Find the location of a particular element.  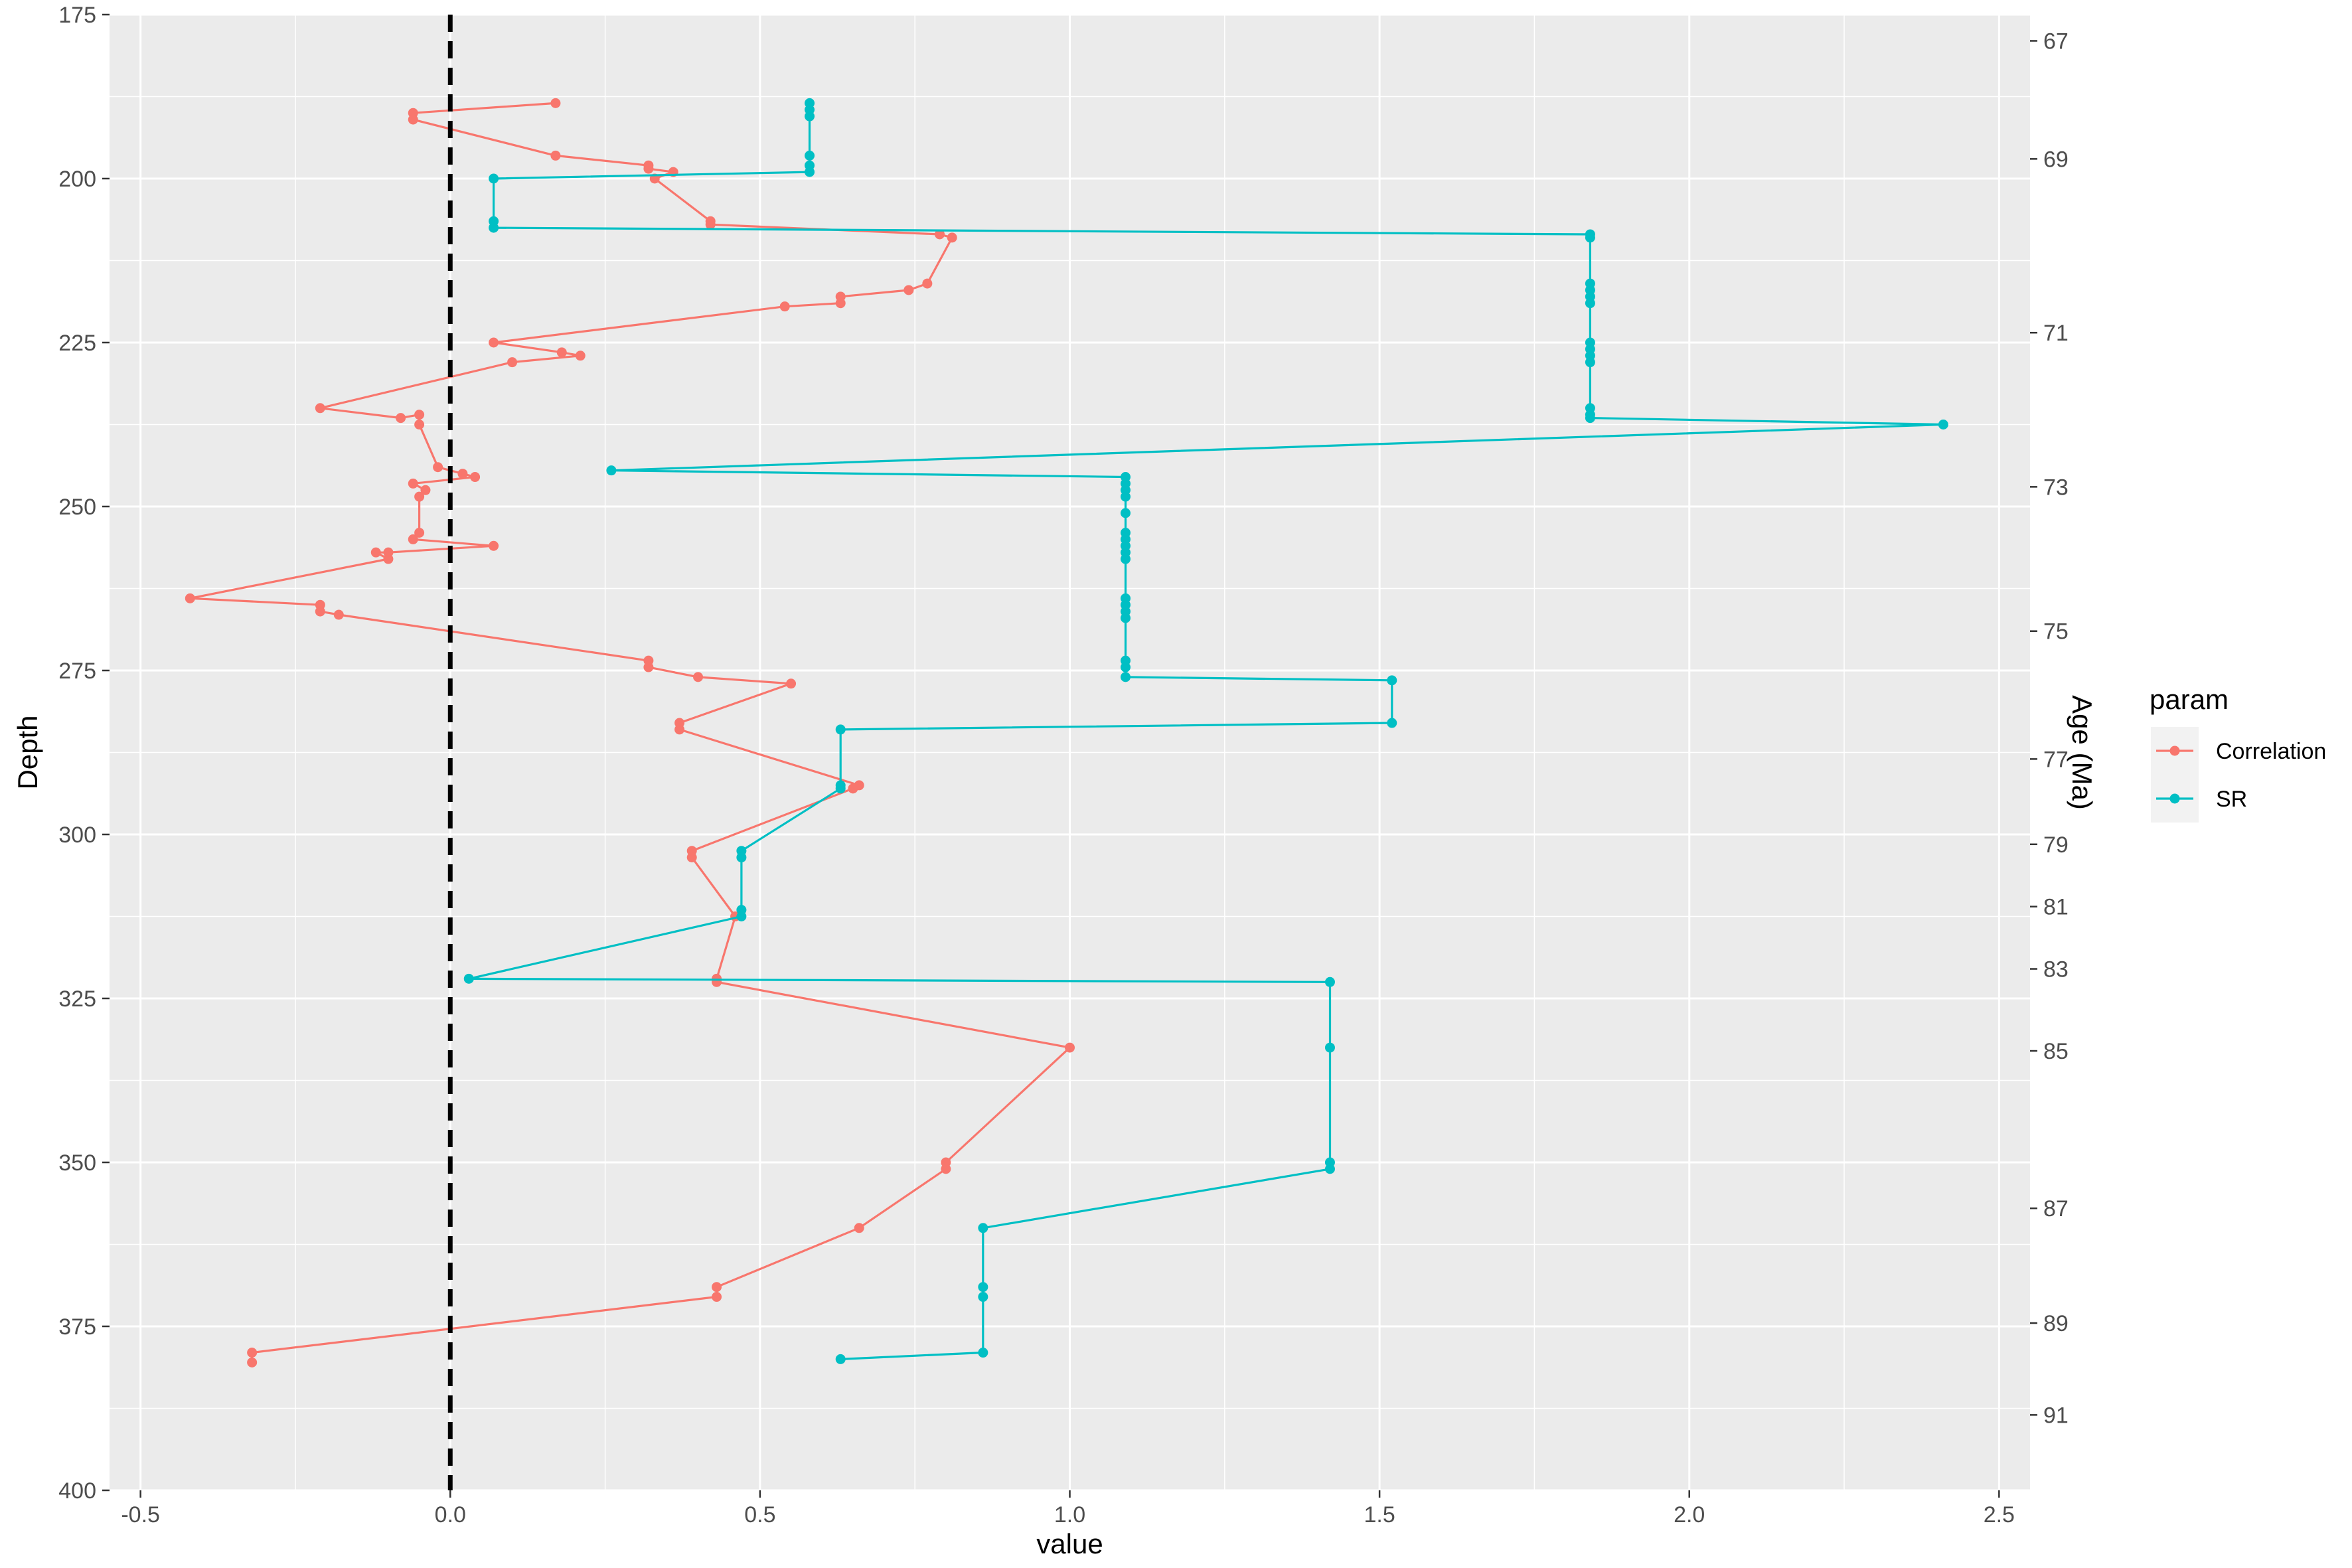

age-tick-label: 67 is located at coordinates (2056, 42).